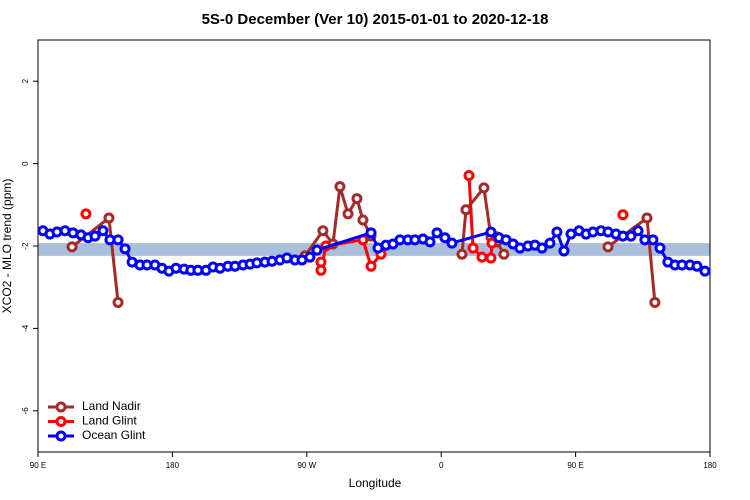 This screenshot has width=750, height=500. Describe the element at coordinates (25, 163) in the screenshot. I see `y-tick-label: 0` at that location.